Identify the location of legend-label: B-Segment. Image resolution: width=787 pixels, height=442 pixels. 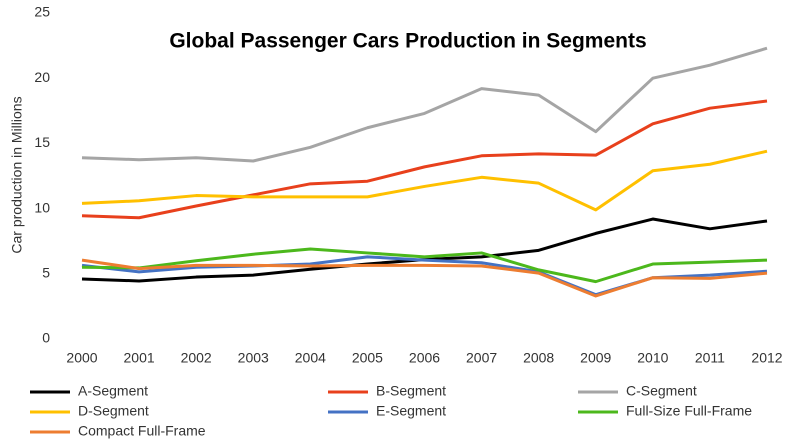
(411, 391).